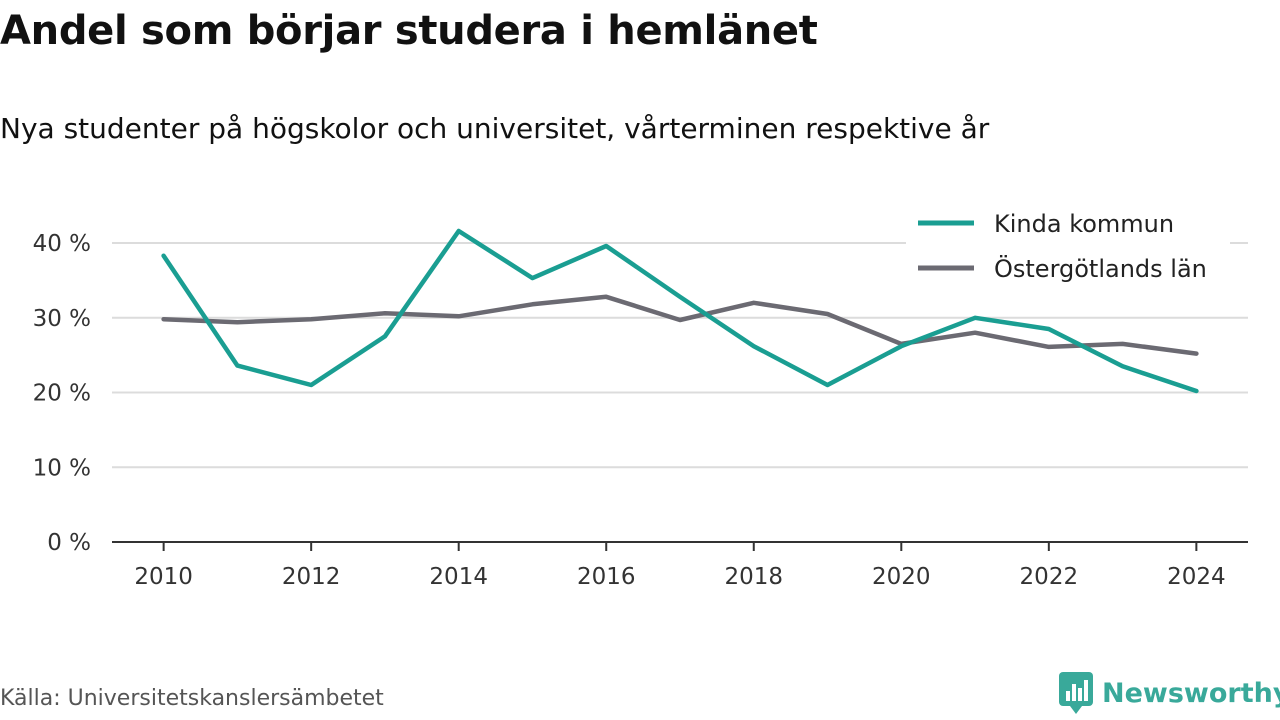 The height and width of the screenshot is (720, 1280). I want to click on source-note: Källa: Universitetskanslersämbetet, so click(192, 698).